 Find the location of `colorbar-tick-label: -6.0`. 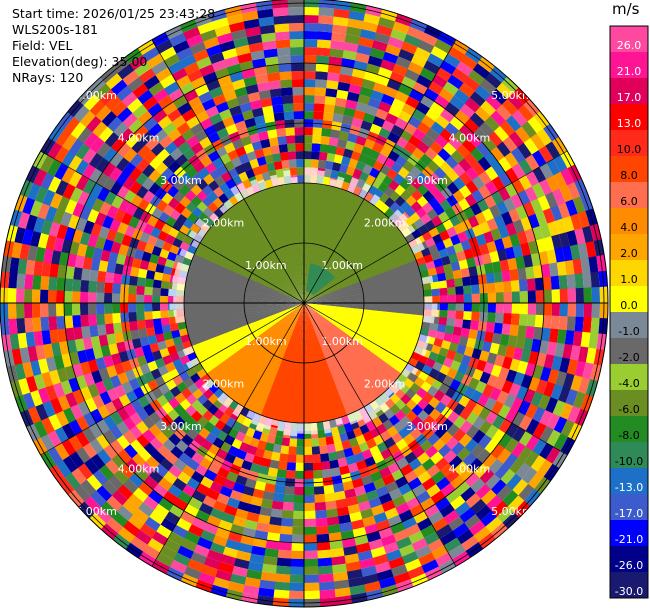

colorbar-tick-label: -6.0 is located at coordinates (628, 409).